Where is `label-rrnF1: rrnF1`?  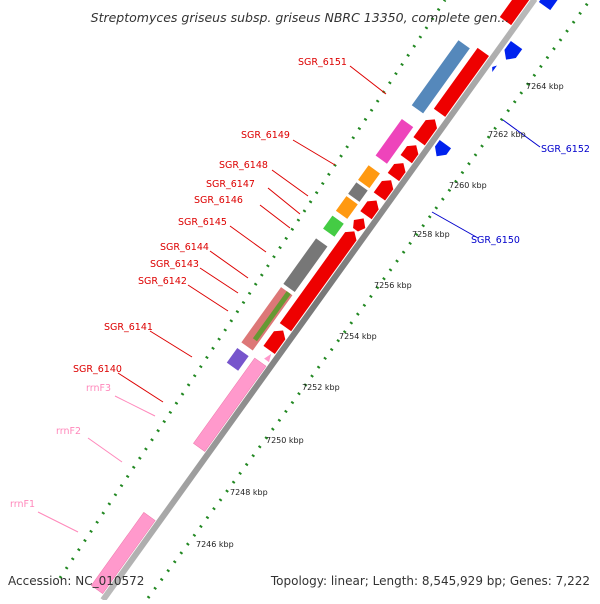
label-rrnF1: rrnF1 is located at coordinates (22, 504).